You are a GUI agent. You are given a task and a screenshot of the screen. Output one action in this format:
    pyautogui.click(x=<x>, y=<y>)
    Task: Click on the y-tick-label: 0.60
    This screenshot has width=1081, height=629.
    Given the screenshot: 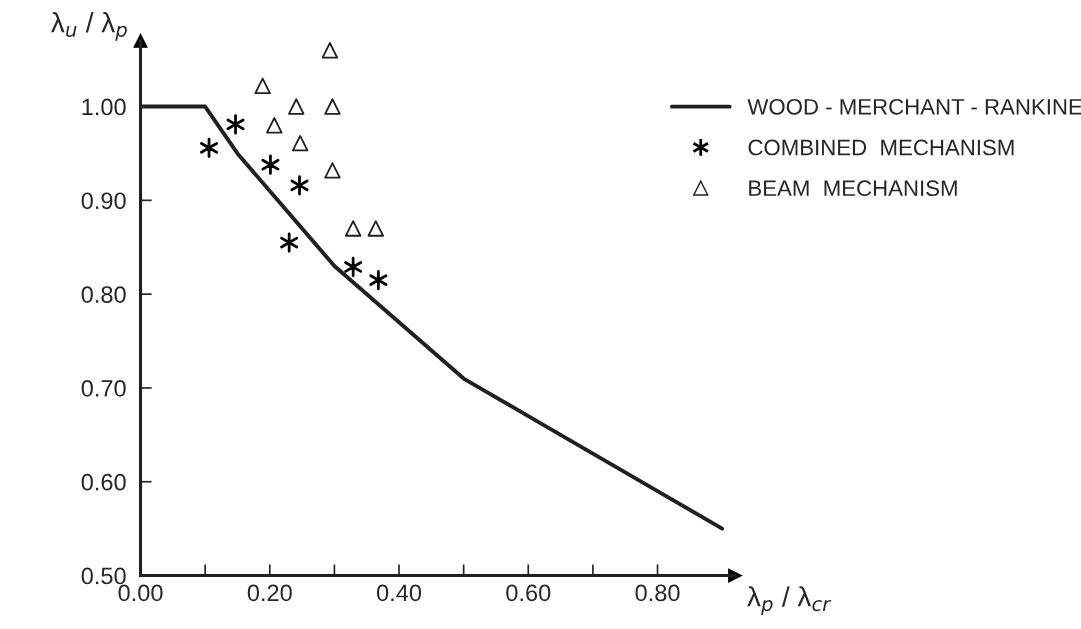 What is the action you would take?
    pyautogui.click(x=103, y=482)
    